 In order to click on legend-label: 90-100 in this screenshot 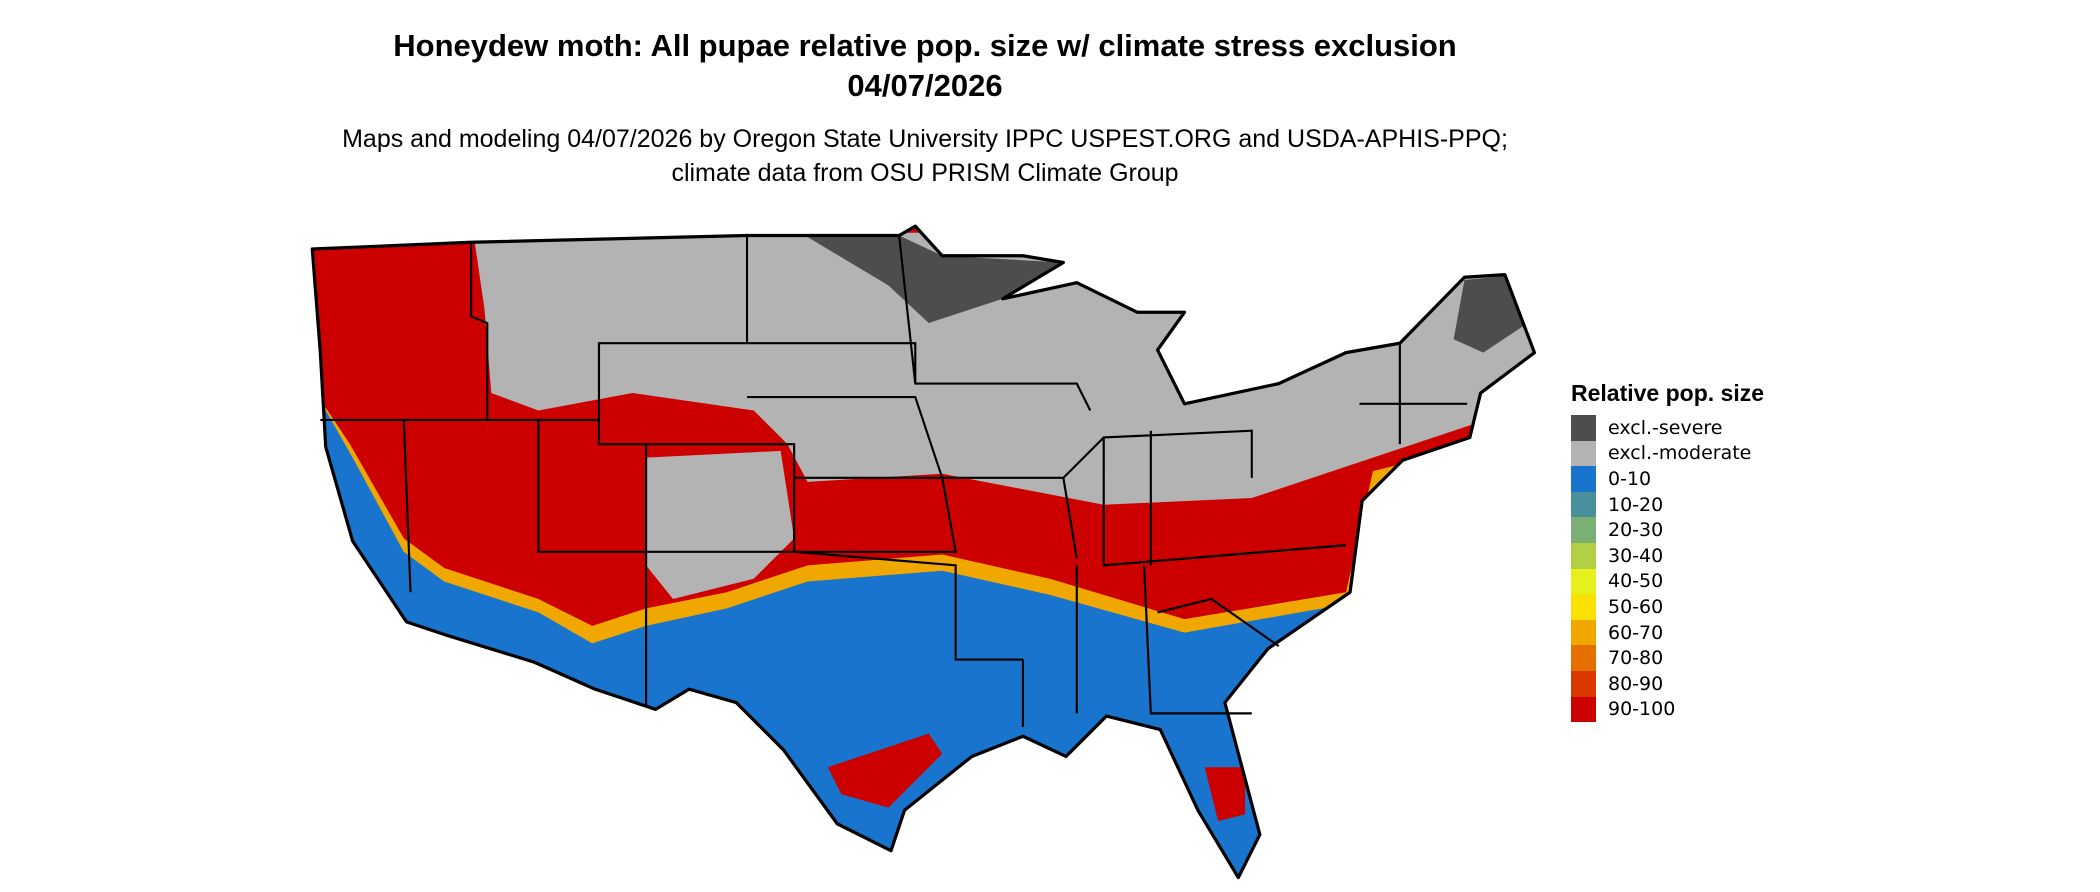, I will do `click(1642, 709)`.